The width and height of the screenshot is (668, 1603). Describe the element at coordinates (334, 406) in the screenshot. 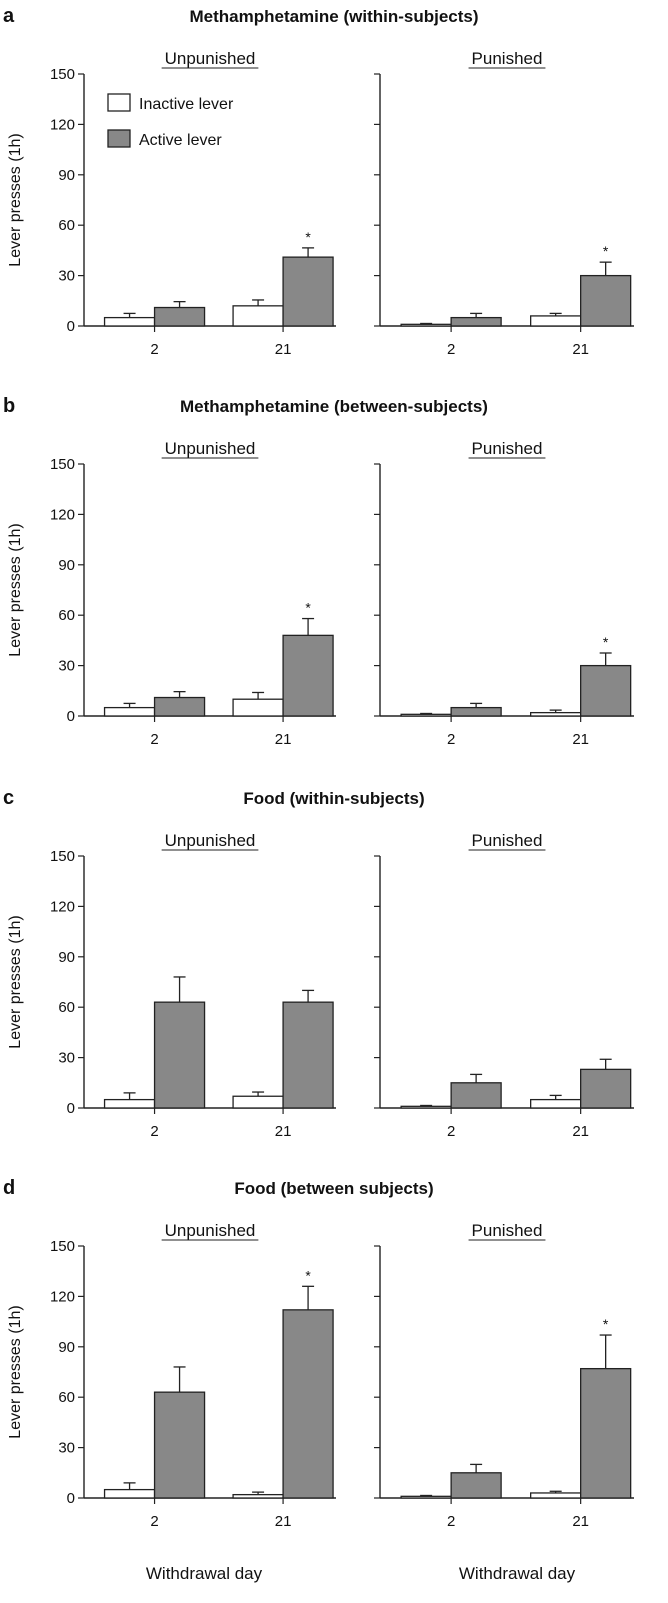

I see `panel-title: Methamphetamine (between-subjects)` at that location.